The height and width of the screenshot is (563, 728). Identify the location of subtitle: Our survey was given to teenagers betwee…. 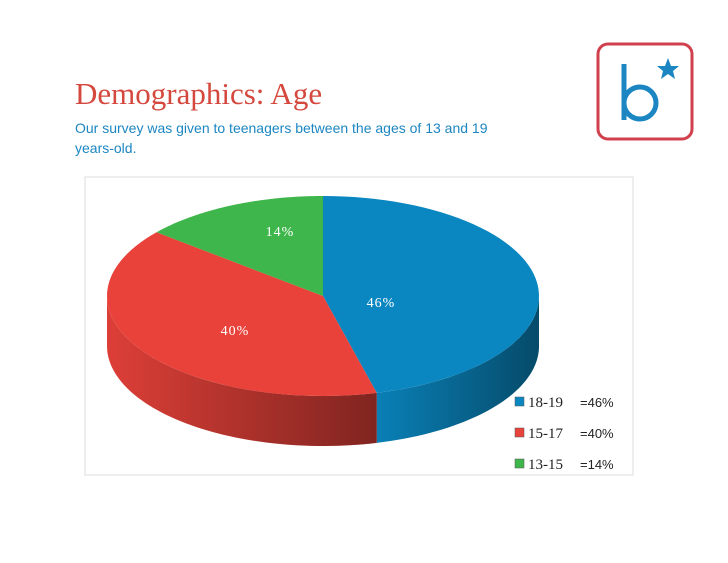
(281, 128).